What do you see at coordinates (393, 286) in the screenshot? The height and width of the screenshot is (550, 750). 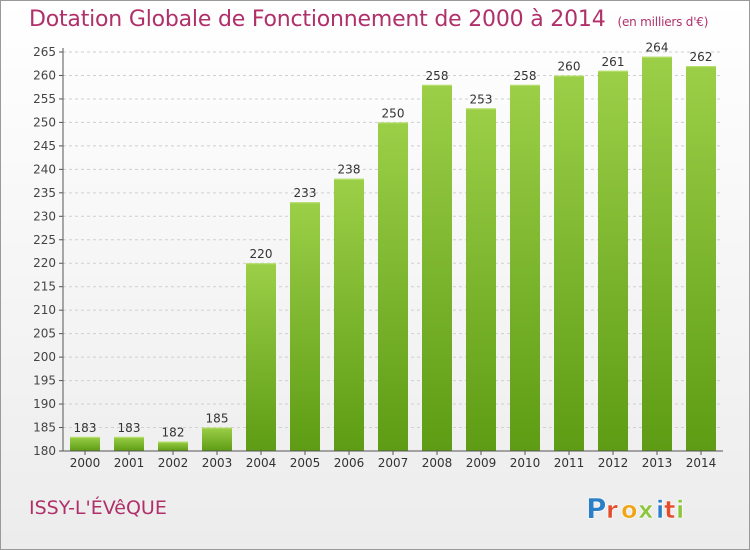 I see `bar-2007` at bounding box center [393, 286].